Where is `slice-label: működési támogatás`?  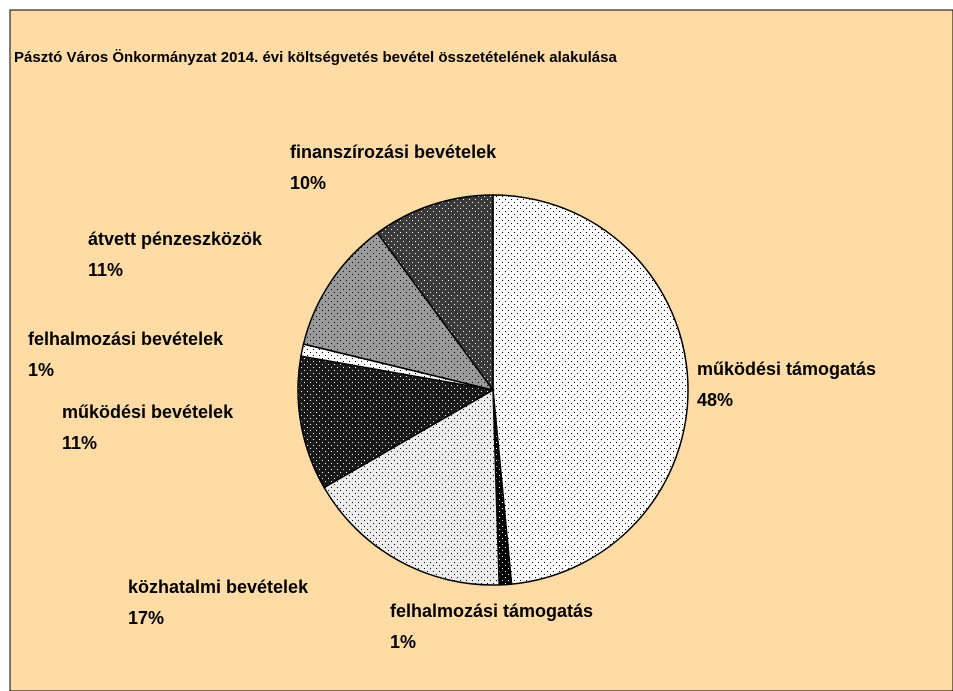 slice-label: működési támogatás is located at coordinates (786, 369).